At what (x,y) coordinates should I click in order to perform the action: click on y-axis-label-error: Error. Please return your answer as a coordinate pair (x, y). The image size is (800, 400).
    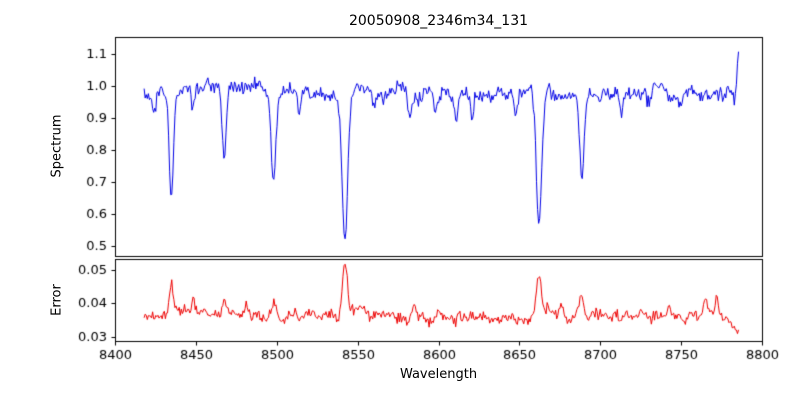
    Looking at the image, I should click on (57, 300).